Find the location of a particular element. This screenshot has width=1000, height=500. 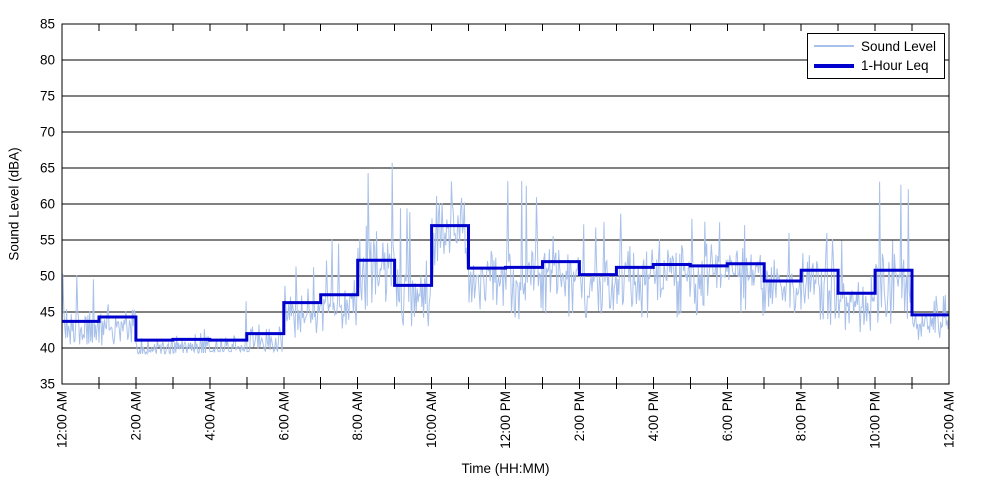

y-axis-title: Sound Level (dBA) is located at coordinates (14, 204).